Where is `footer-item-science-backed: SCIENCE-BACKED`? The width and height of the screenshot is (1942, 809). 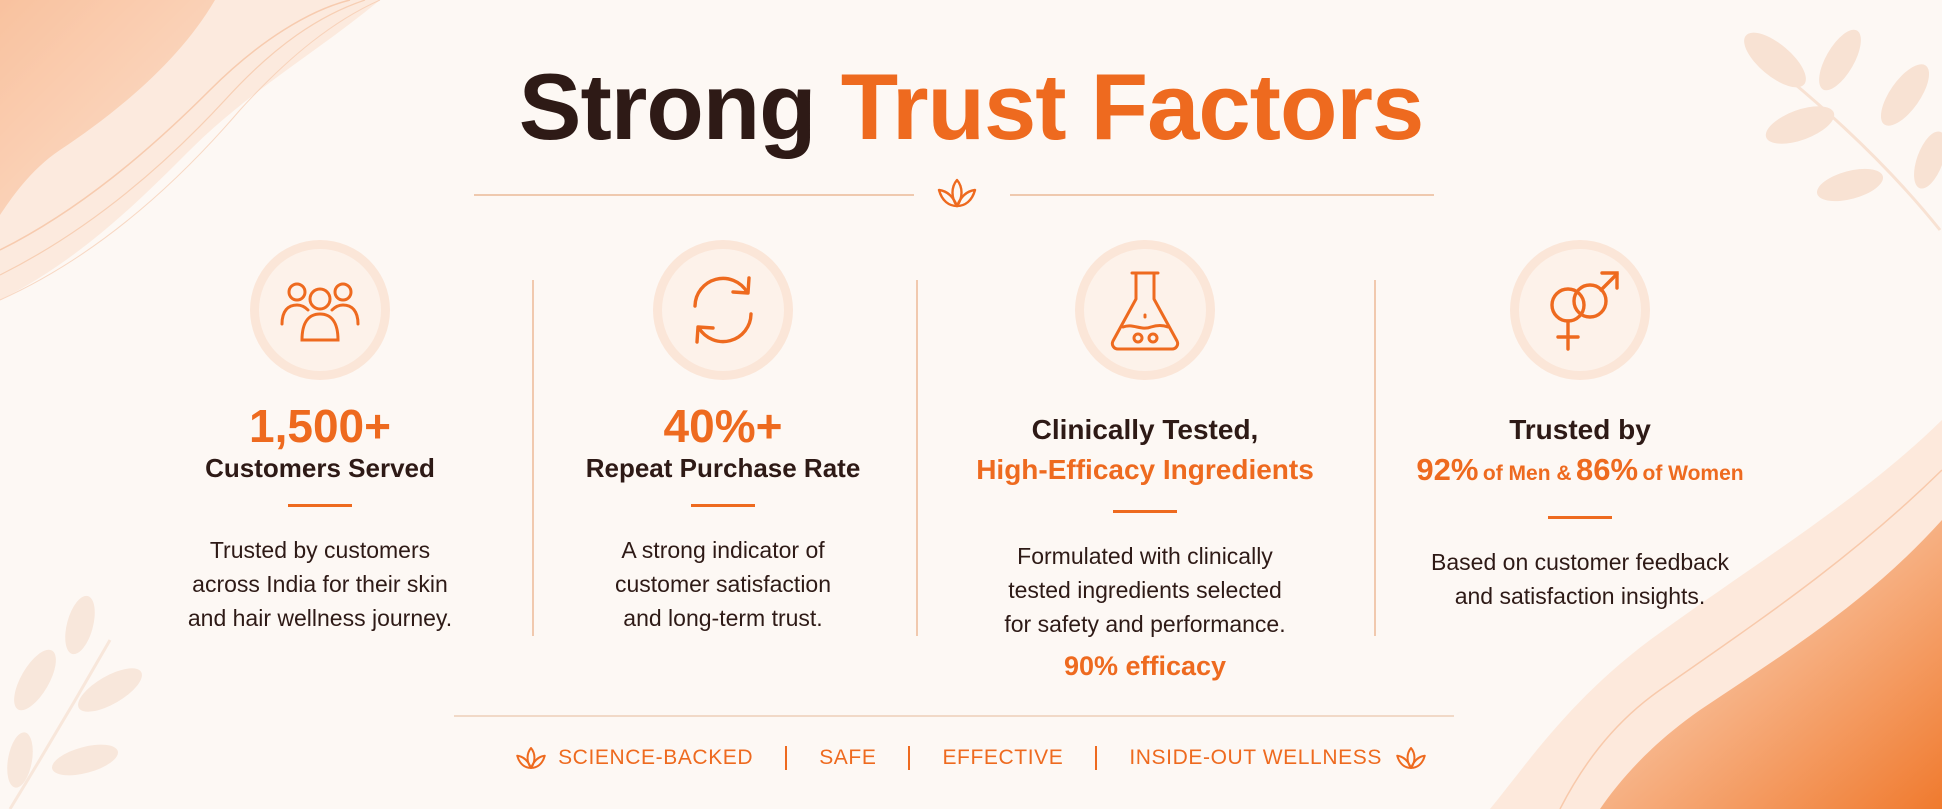
footer-item-science-backed: SCIENCE-BACKED is located at coordinates (656, 757).